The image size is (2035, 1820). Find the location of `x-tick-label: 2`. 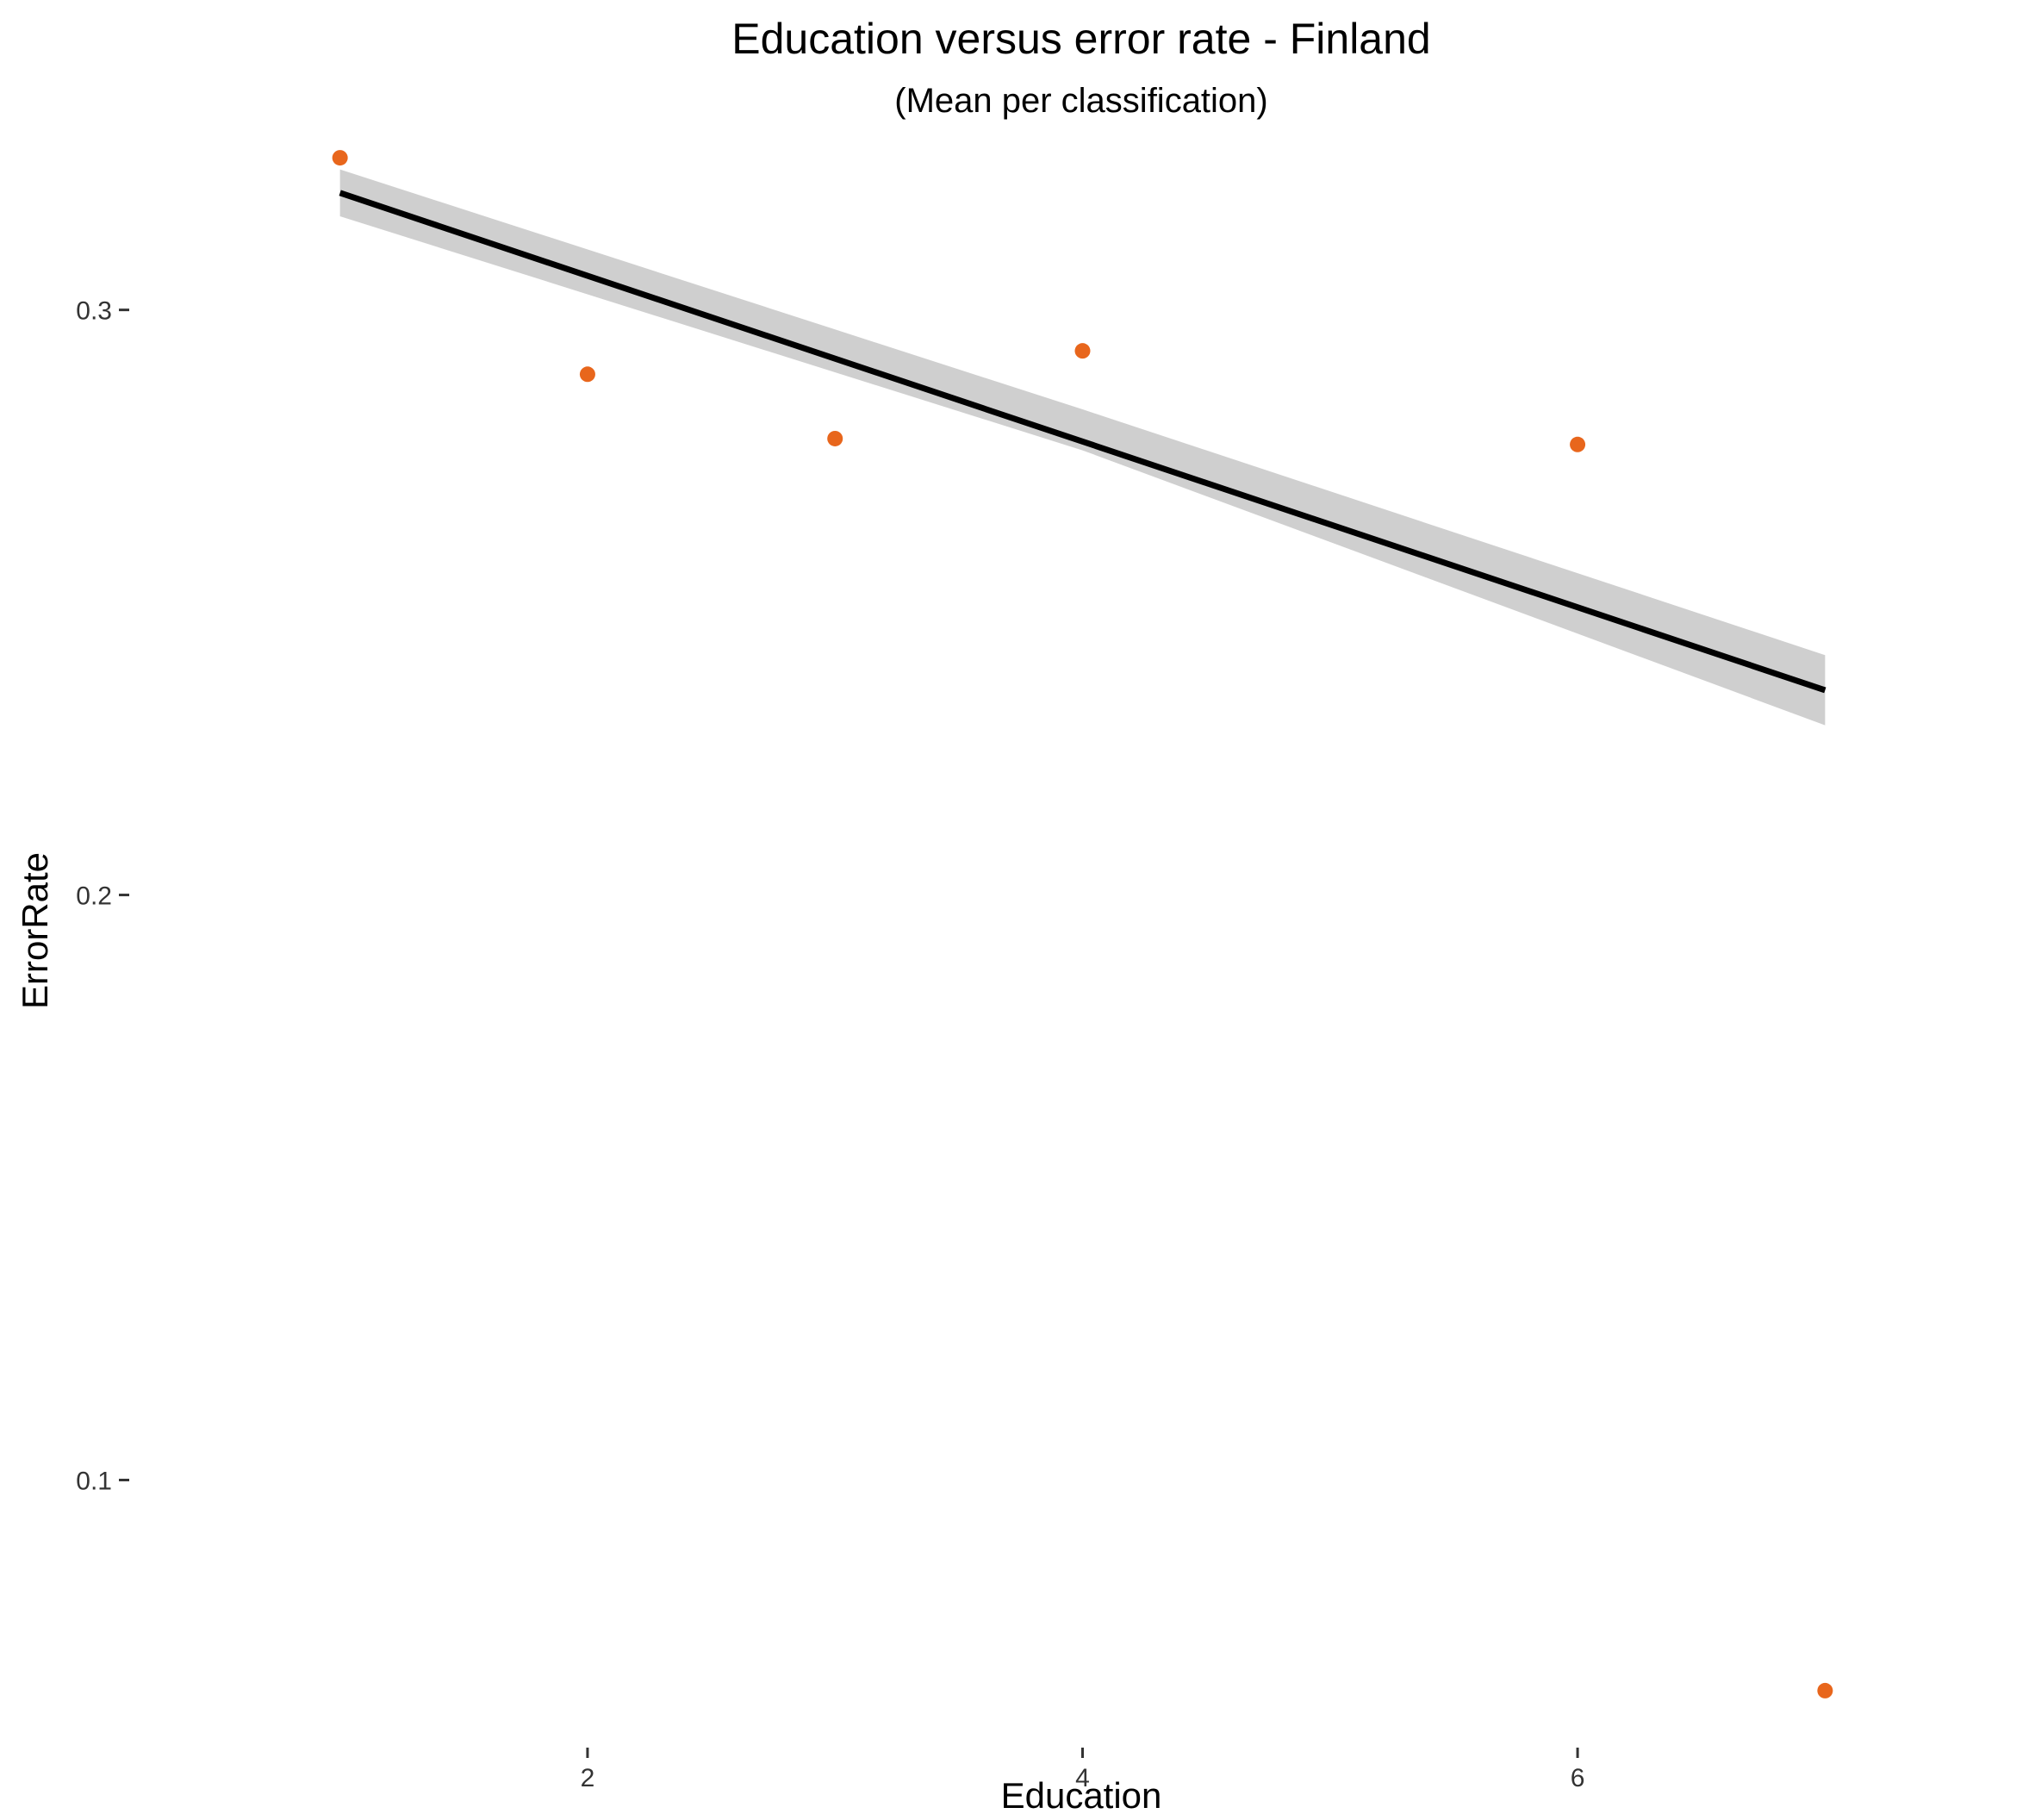

x-tick-label: 2 is located at coordinates (588, 1778).